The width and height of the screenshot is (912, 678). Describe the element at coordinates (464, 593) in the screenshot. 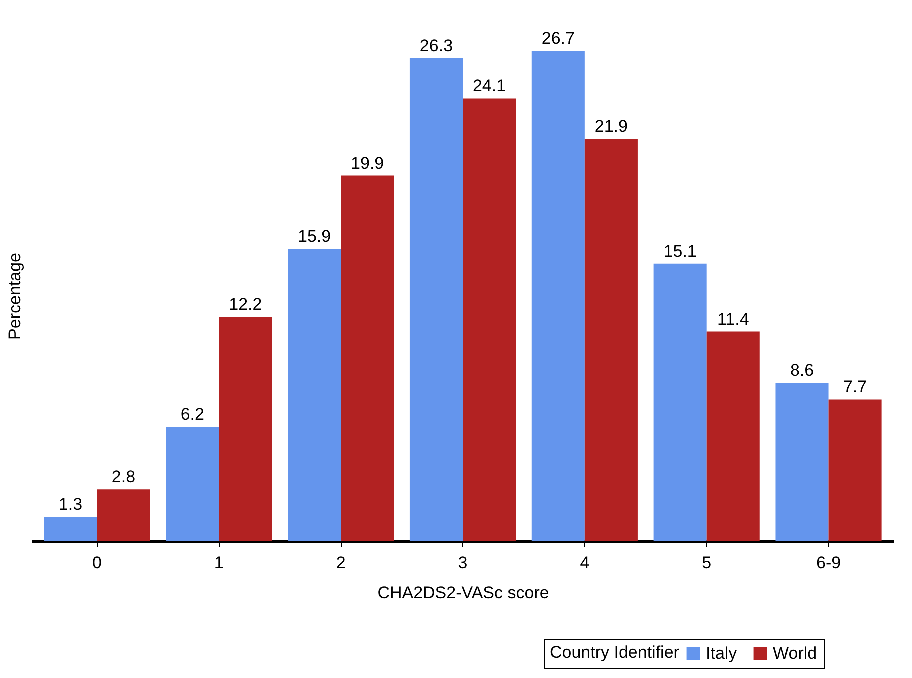

I see `x-axis-title: CHA2DS2-VASc score` at that location.